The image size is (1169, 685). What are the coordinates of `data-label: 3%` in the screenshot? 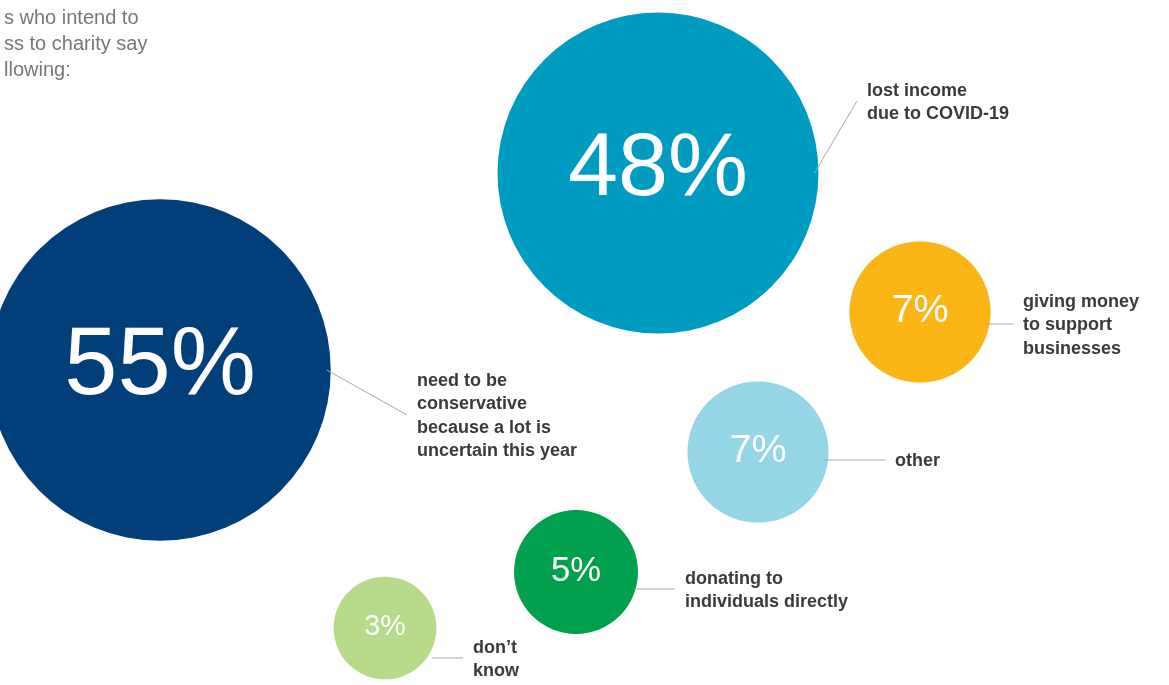 It's located at (385, 625).